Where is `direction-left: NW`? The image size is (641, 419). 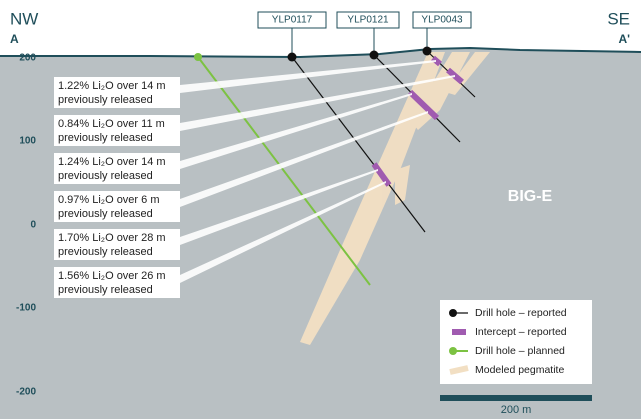 direction-left: NW is located at coordinates (24, 18).